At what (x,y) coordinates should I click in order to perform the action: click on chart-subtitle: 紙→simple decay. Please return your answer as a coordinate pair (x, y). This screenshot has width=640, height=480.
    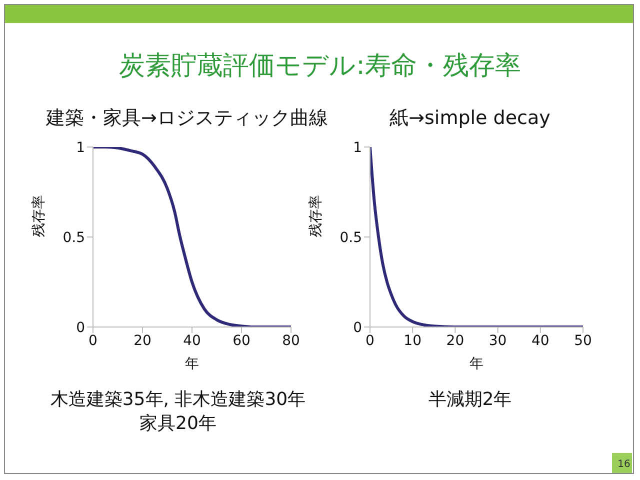
    Looking at the image, I should click on (470, 118).